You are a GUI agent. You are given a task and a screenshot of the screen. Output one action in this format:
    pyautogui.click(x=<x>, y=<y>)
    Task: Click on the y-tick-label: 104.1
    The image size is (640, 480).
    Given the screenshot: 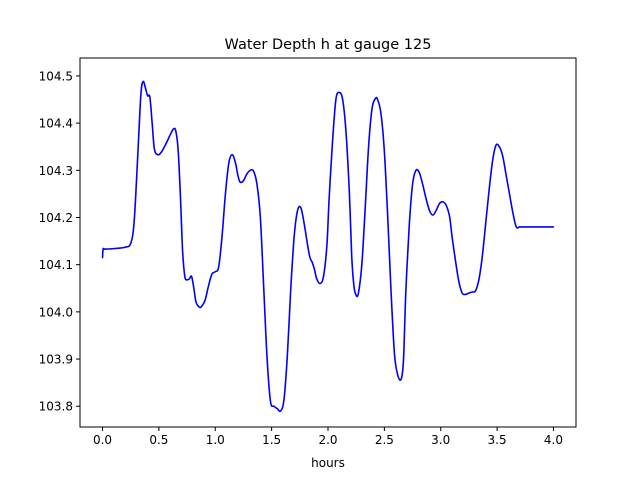 What is the action you would take?
    pyautogui.click(x=56, y=265)
    